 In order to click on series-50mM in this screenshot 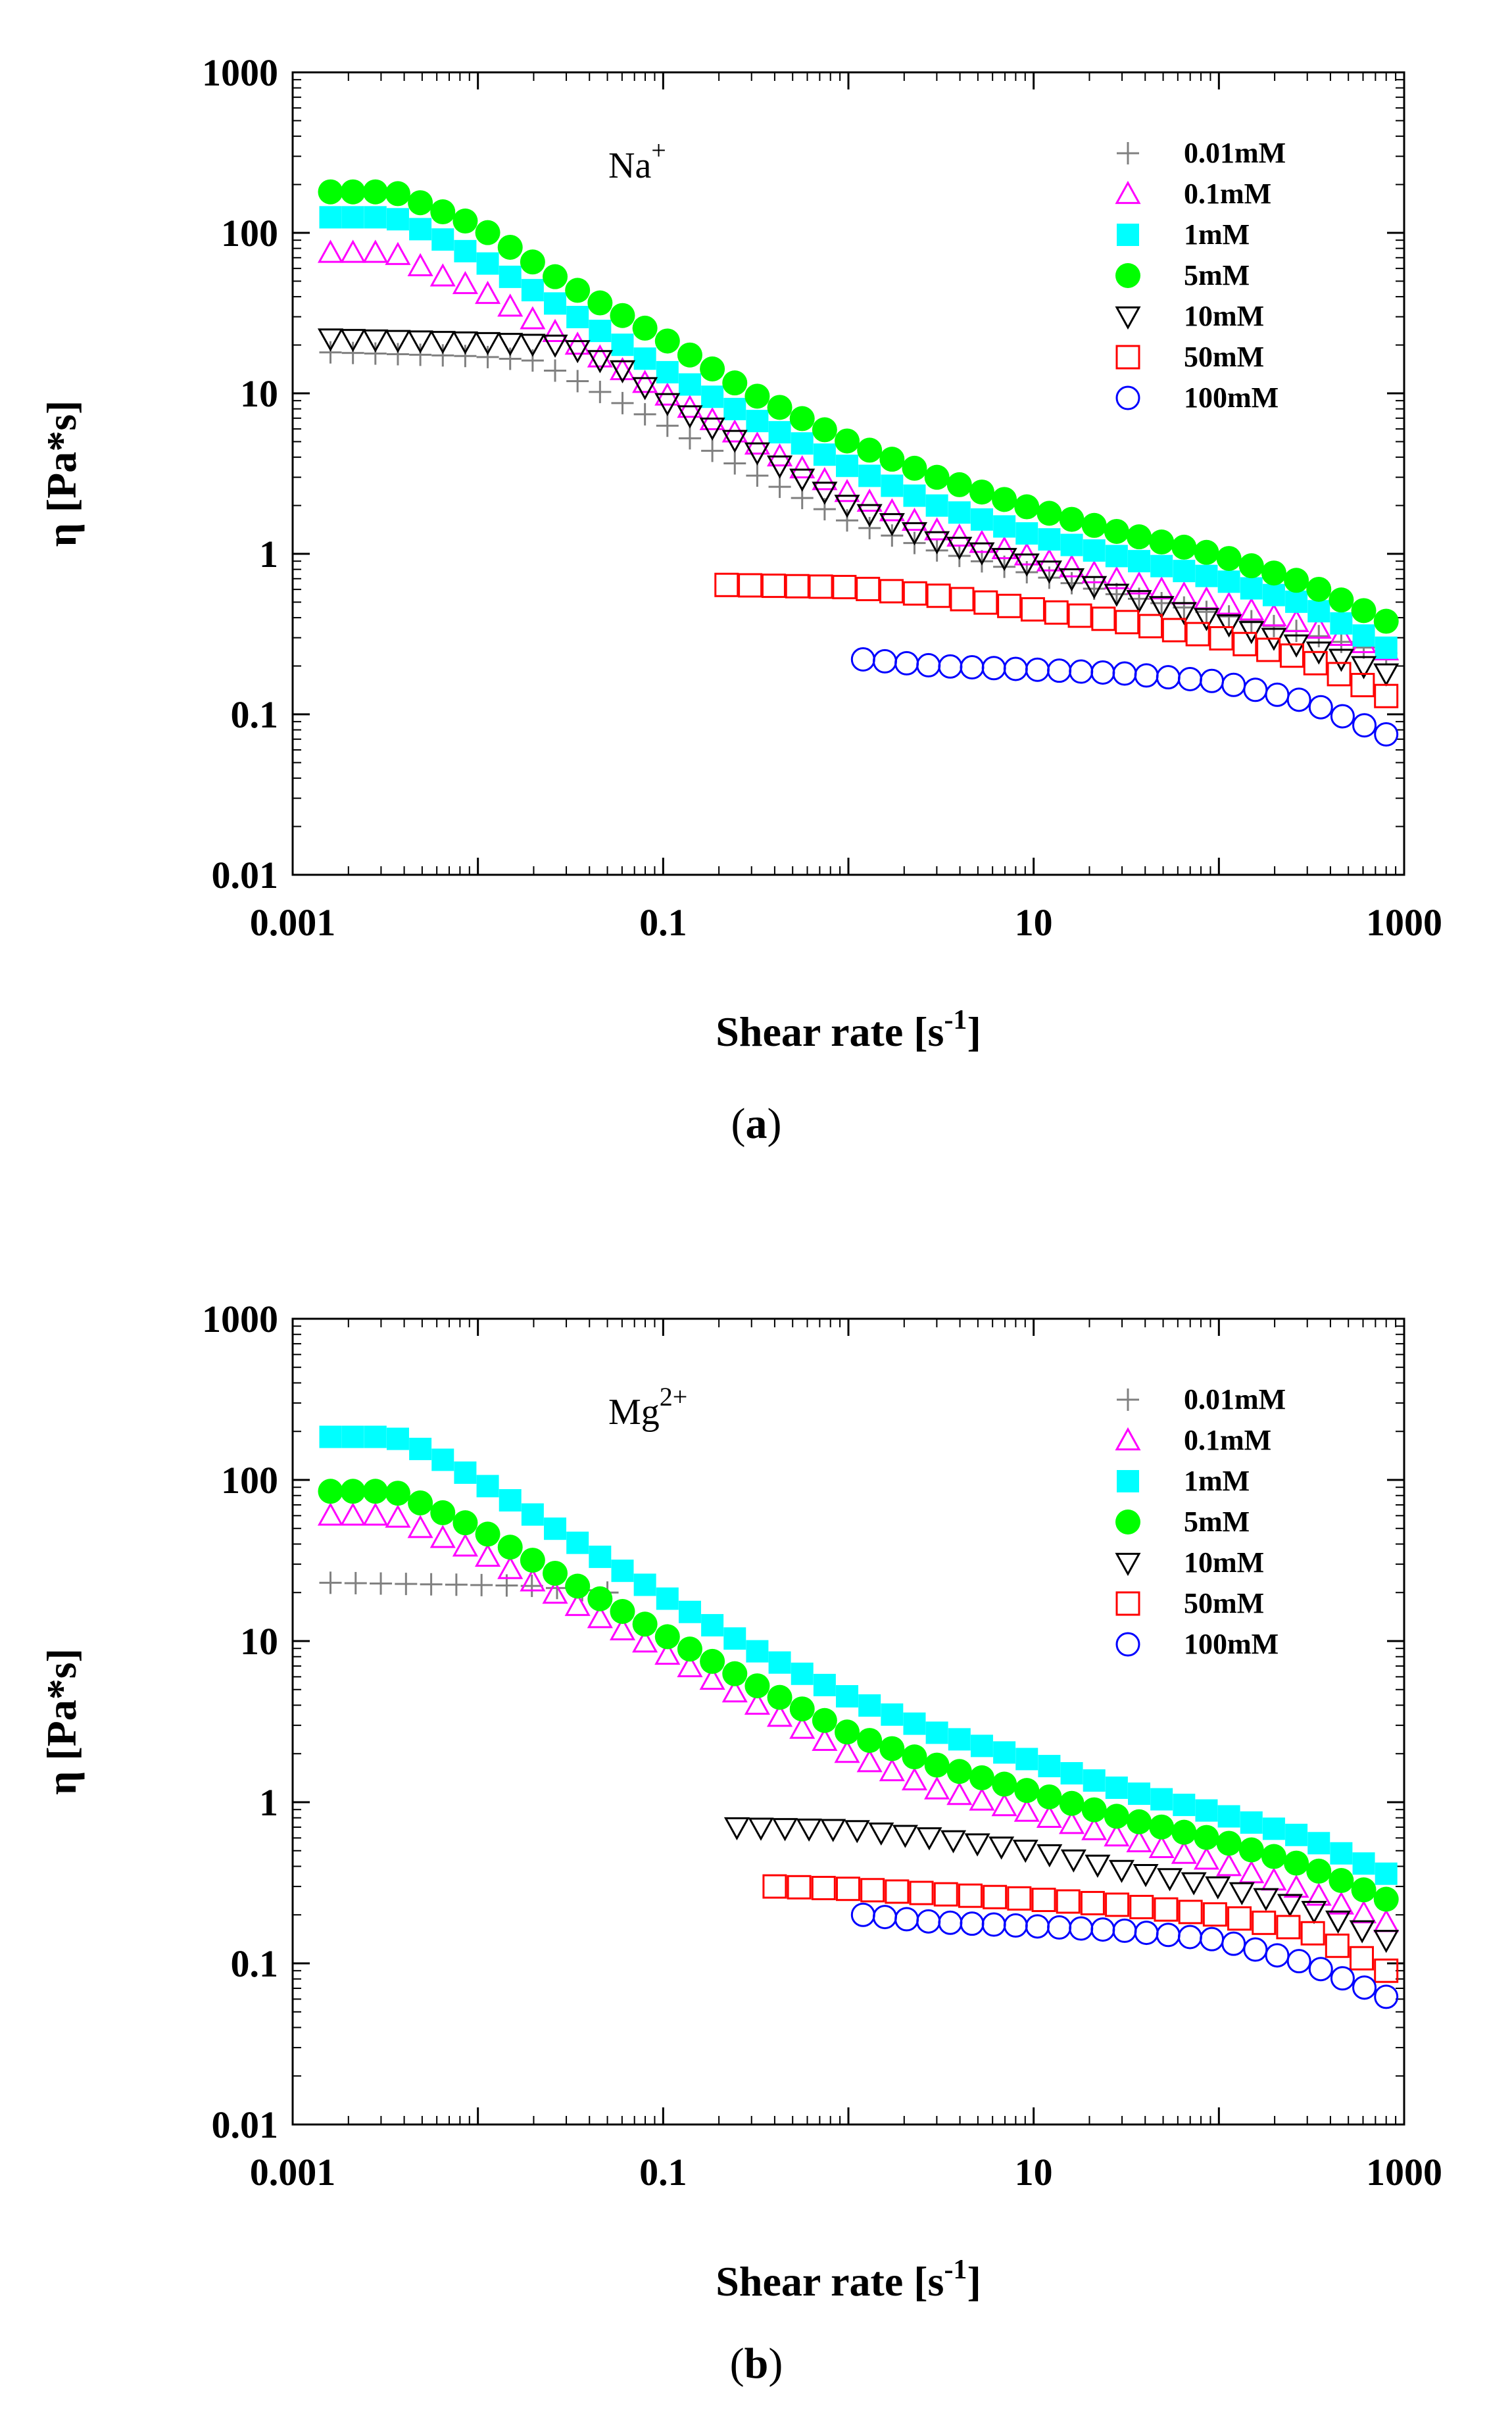, I will do `click(1080, 1928)`.